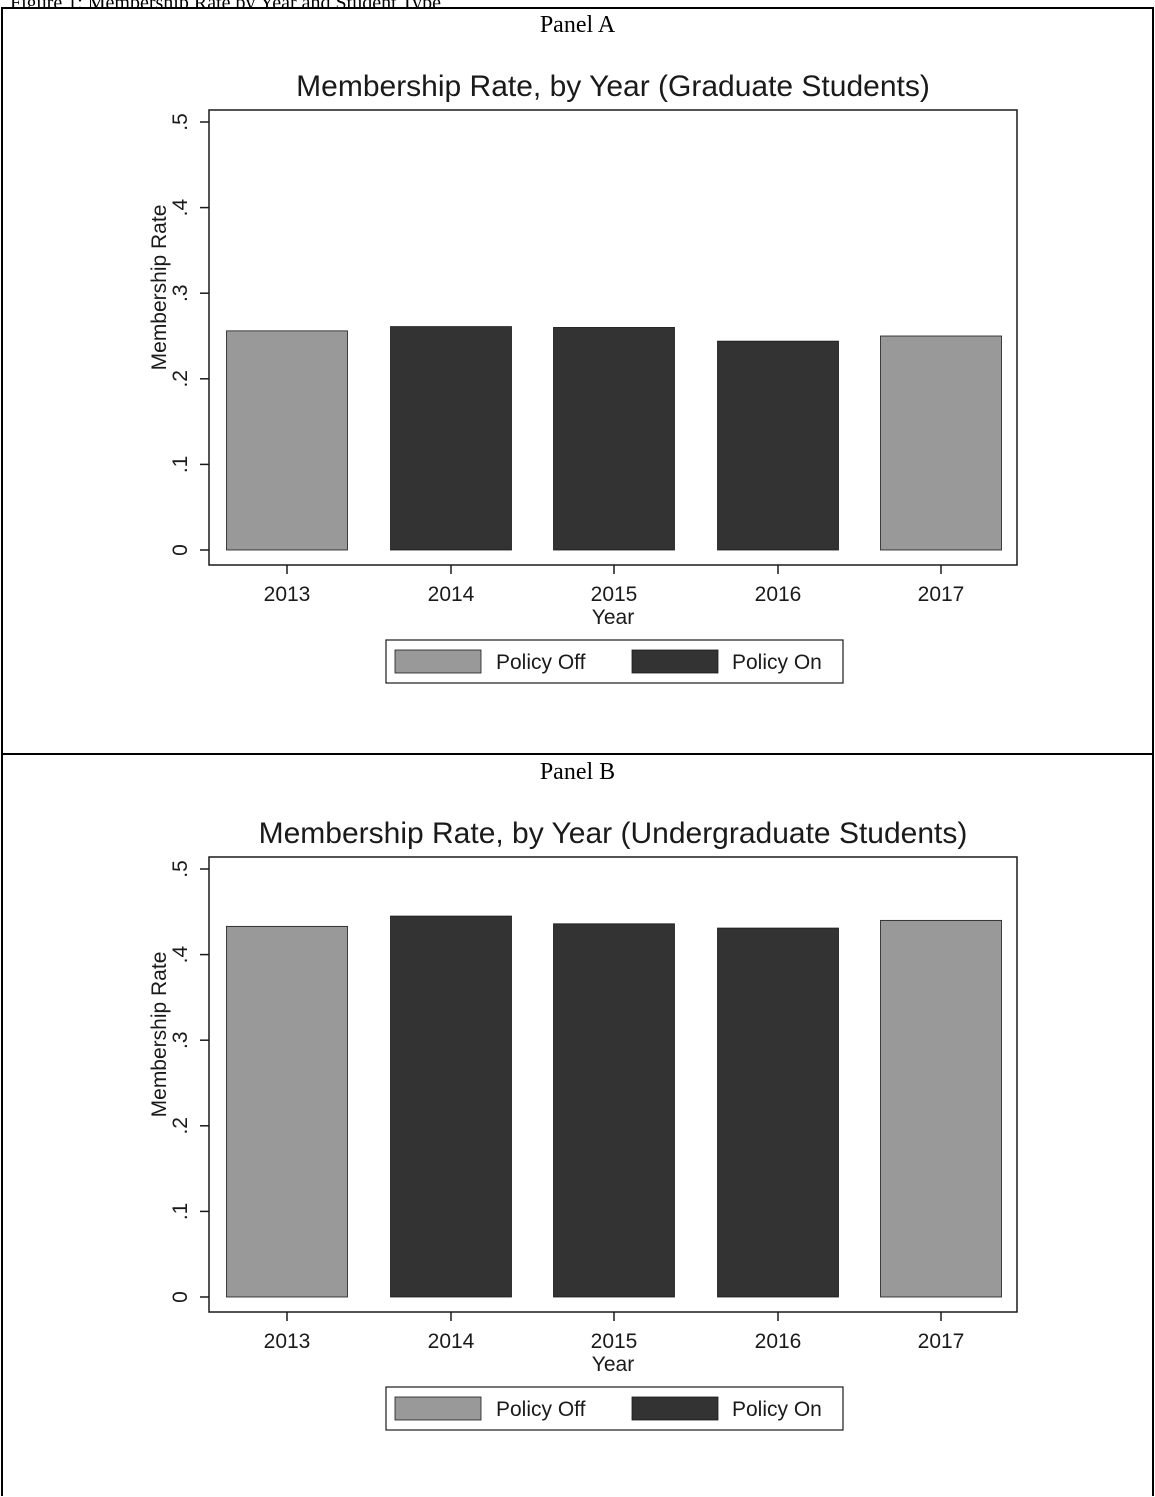  I want to click on chart-b-y-axis-label: Membership Rate, so click(159, 1035).